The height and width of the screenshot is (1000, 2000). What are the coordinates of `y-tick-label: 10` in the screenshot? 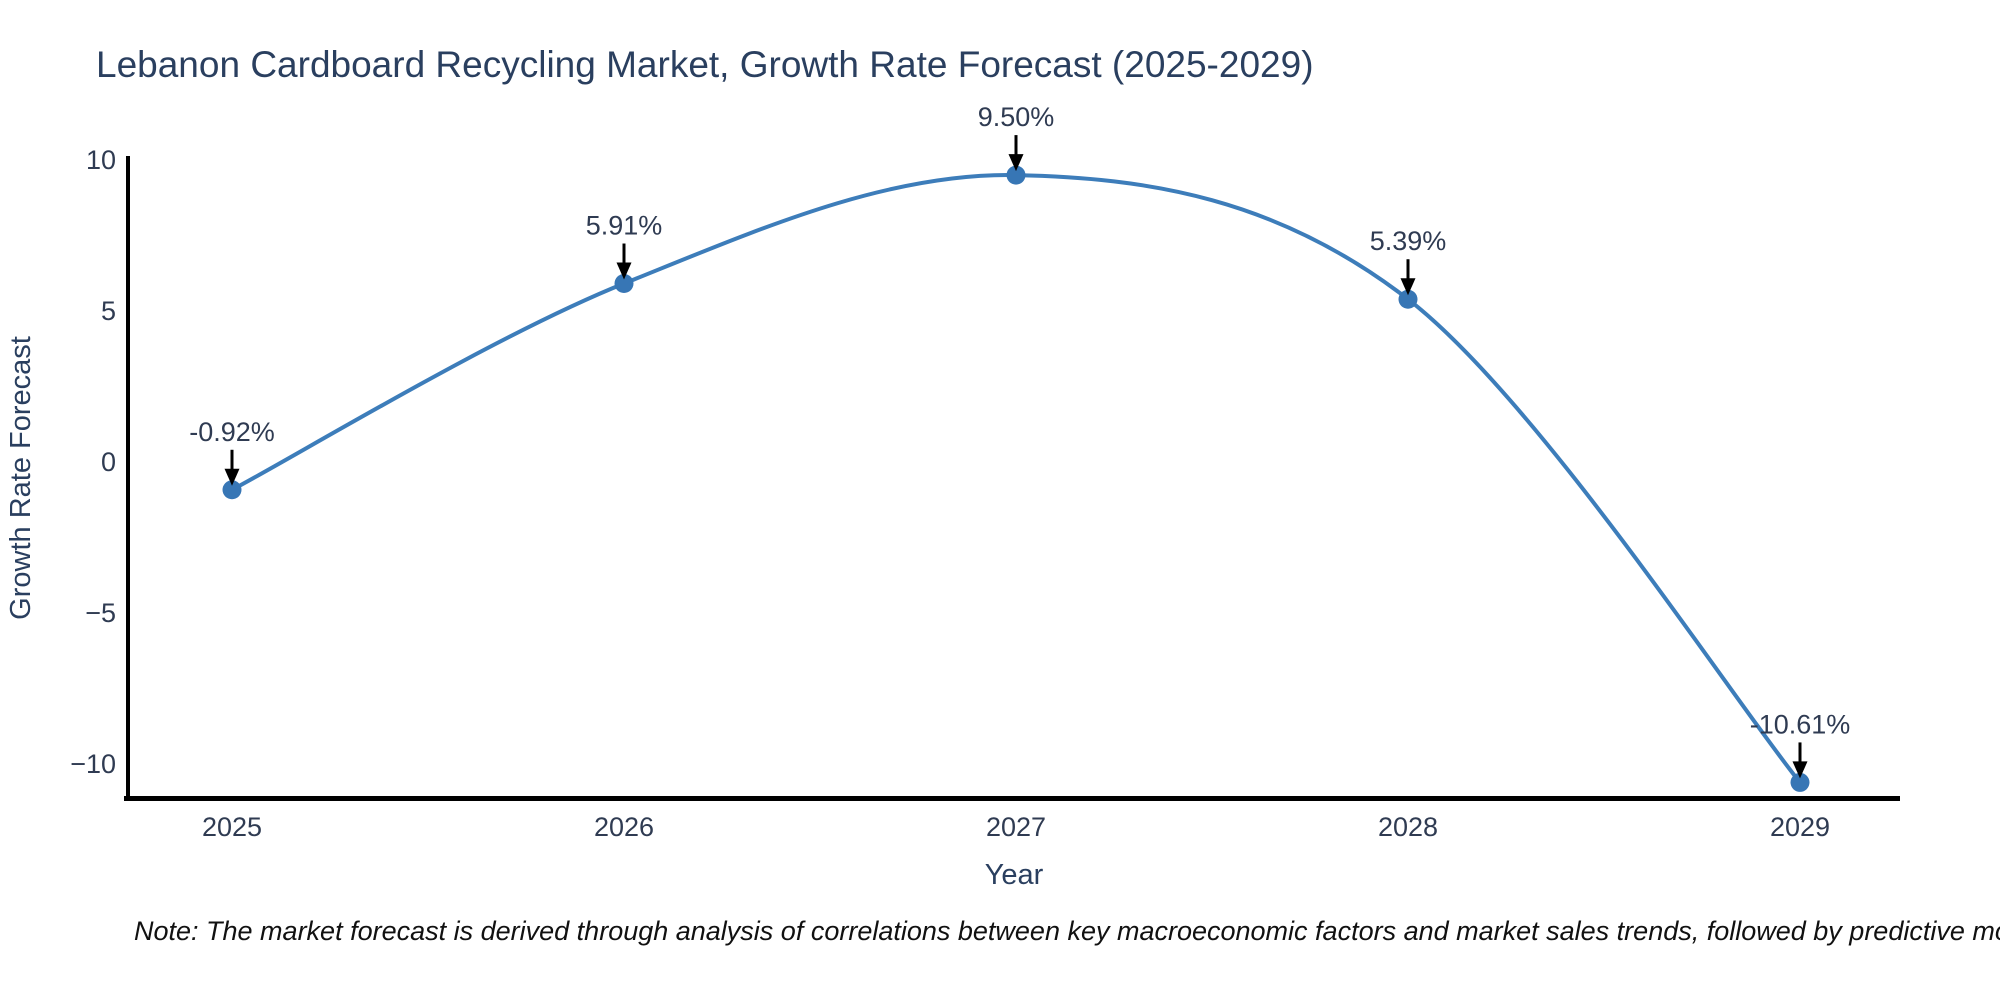 It's located at (101, 160).